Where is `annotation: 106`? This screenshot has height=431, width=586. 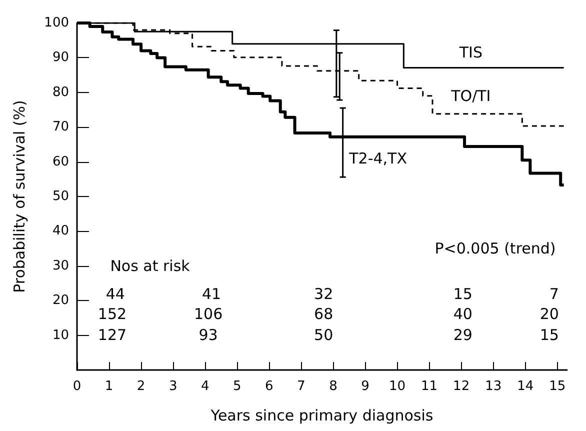 annotation: 106 is located at coordinates (208, 314).